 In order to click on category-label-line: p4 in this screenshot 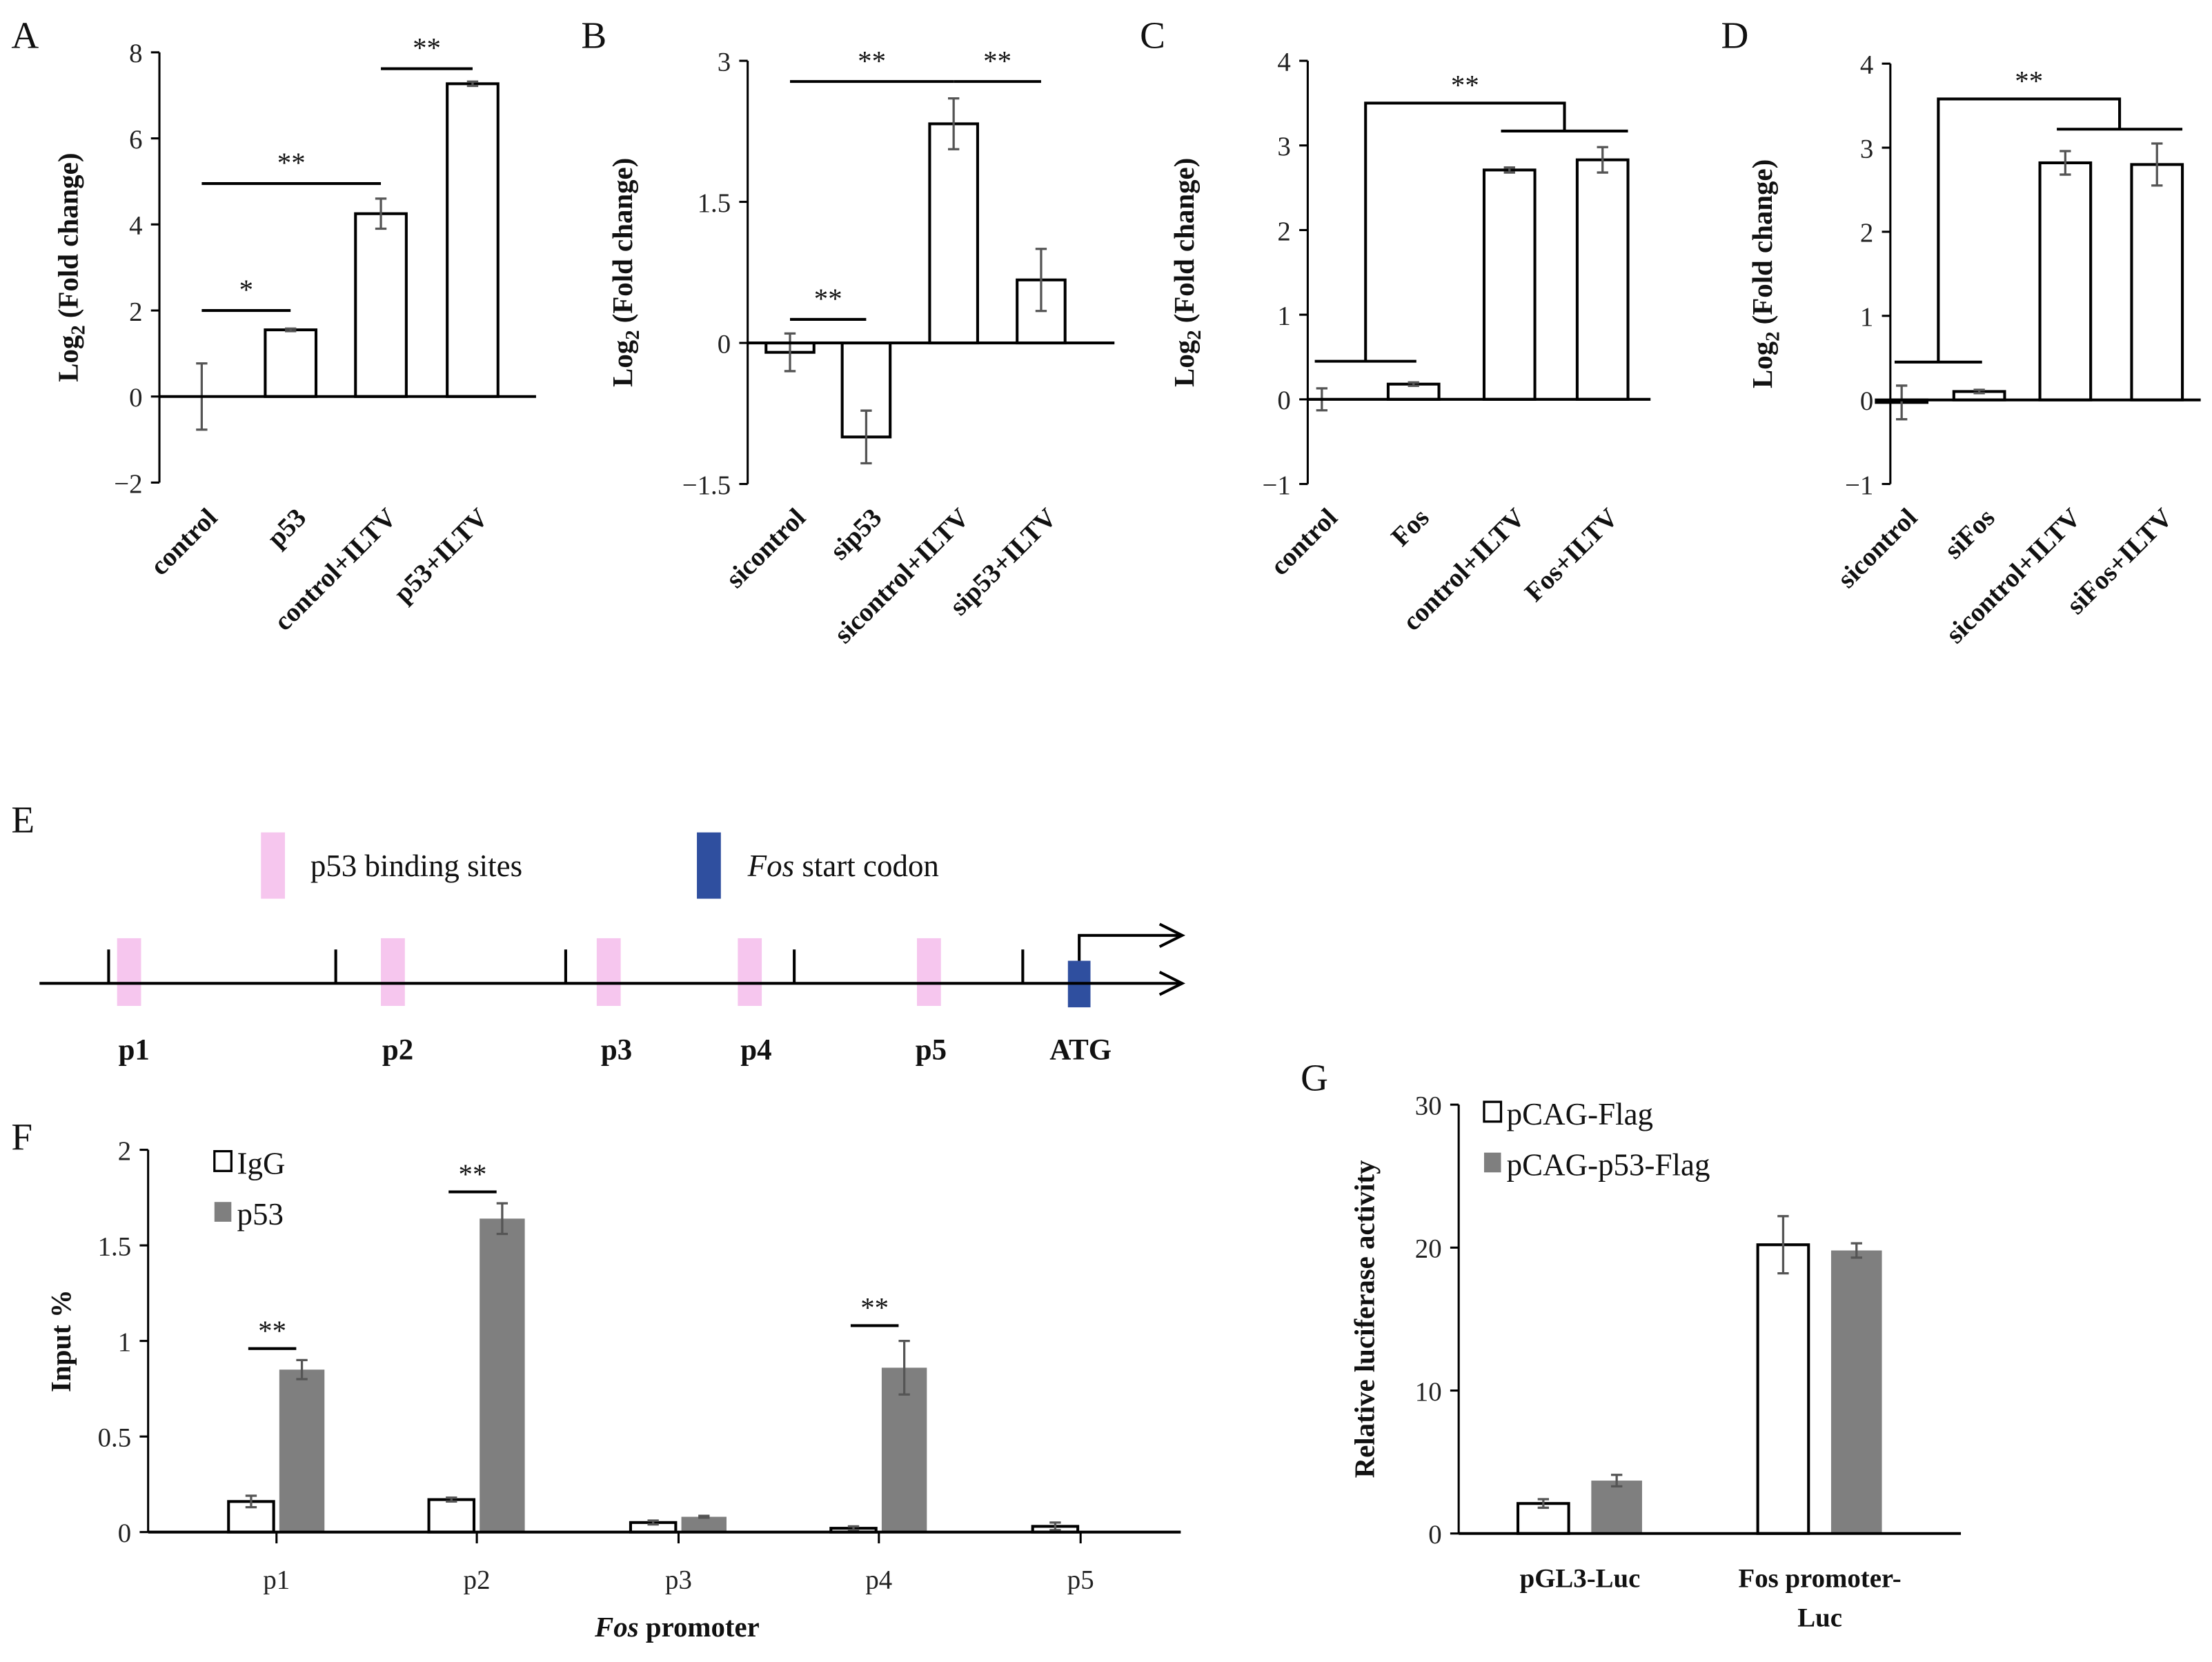, I will do `click(878, 1579)`.